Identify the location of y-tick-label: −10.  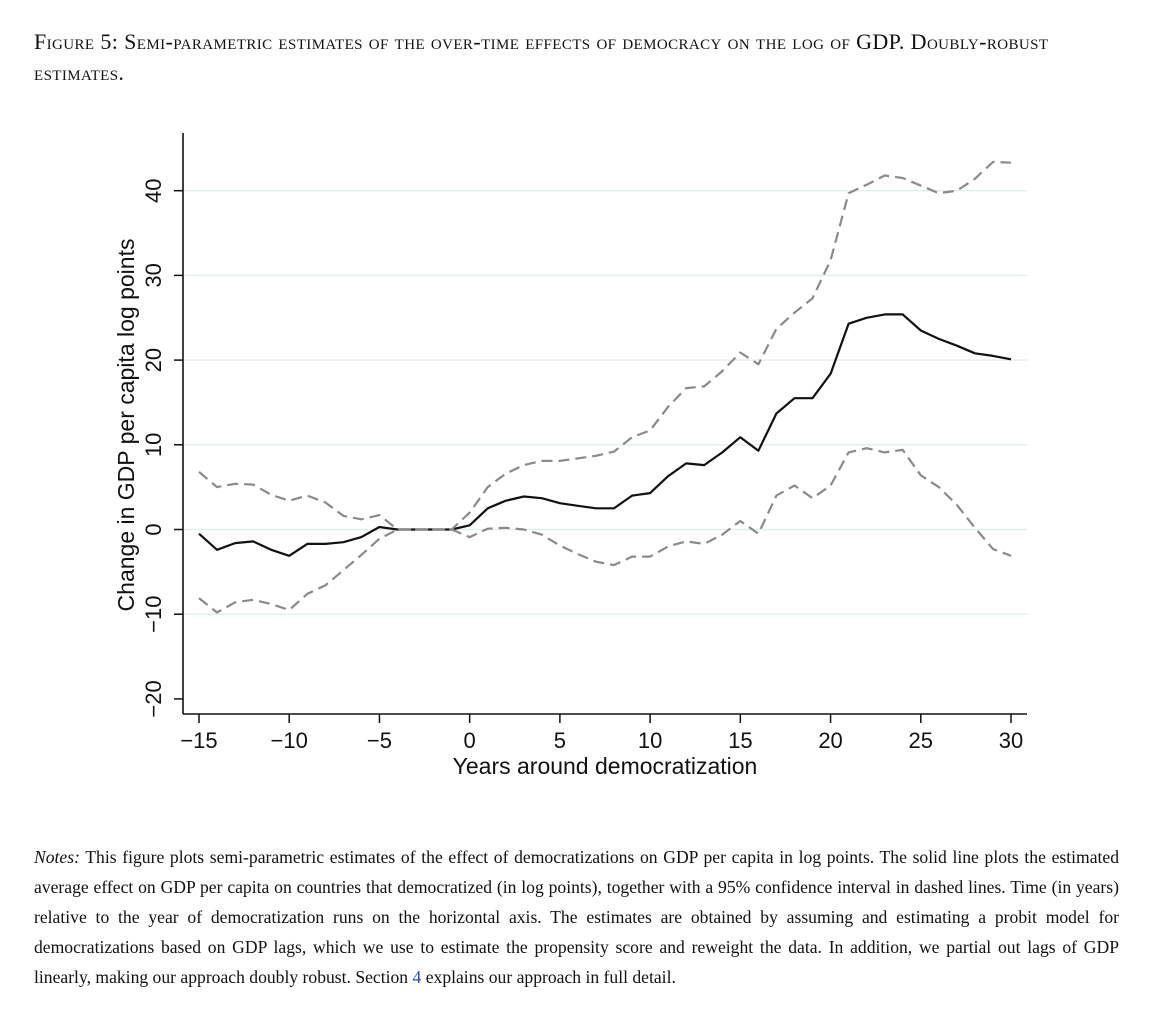
(153, 614).